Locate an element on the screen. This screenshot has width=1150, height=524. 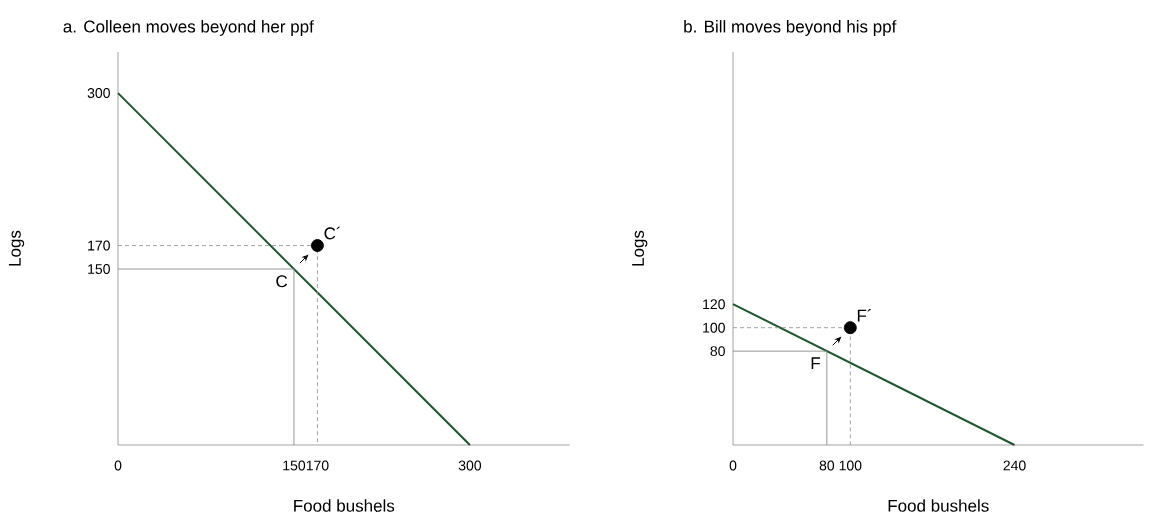
x-tick-label: 170 is located at coordinates (317, 465).